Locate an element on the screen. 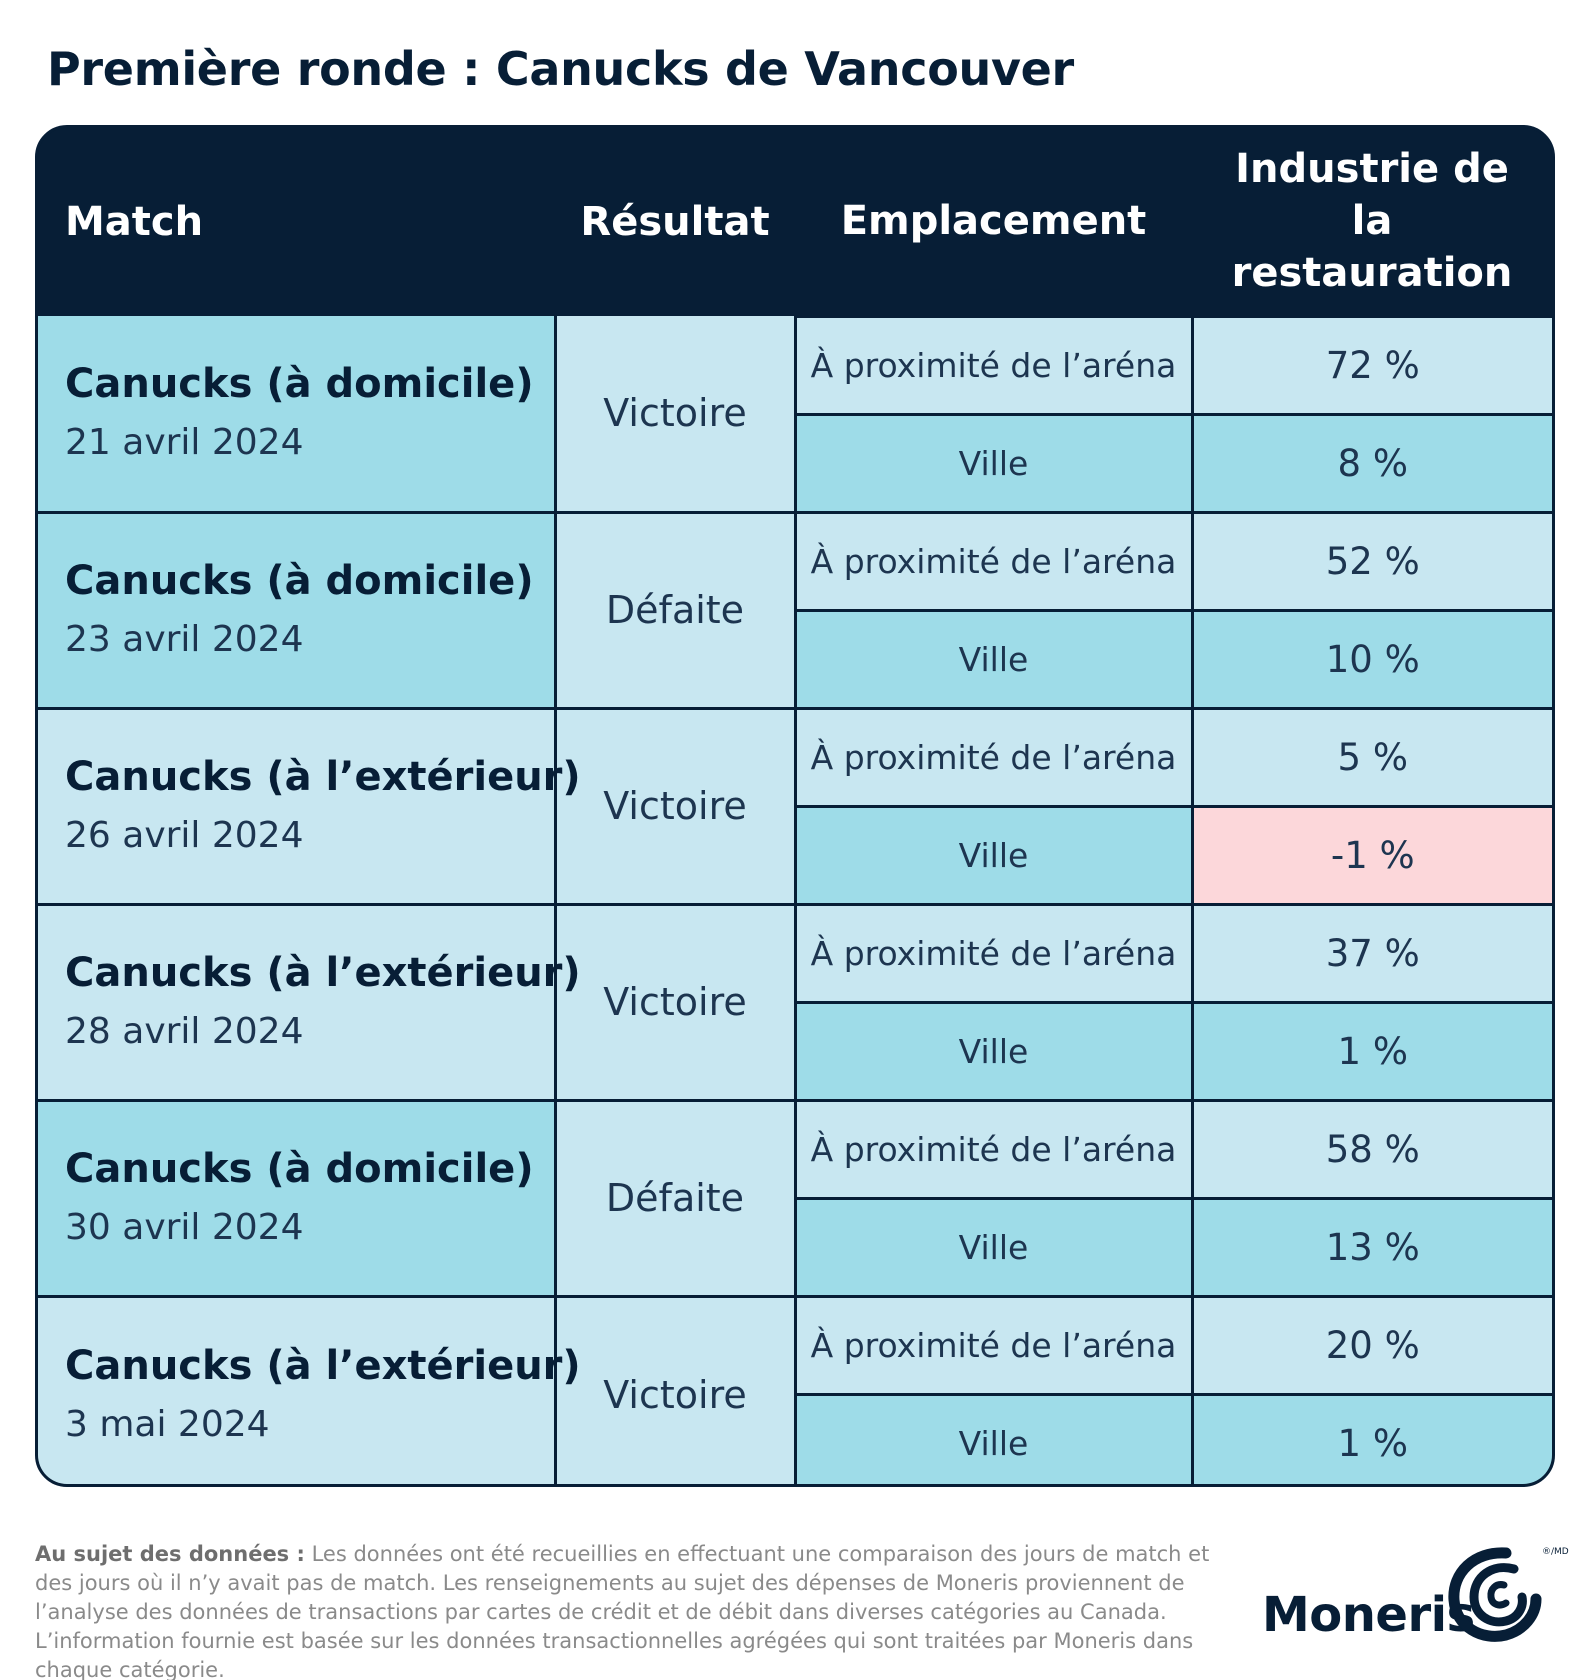 The height and width of the screenshot is (1680, 1588). header-industry: Industrie de la restauration is located at coordinates (1372, 222).